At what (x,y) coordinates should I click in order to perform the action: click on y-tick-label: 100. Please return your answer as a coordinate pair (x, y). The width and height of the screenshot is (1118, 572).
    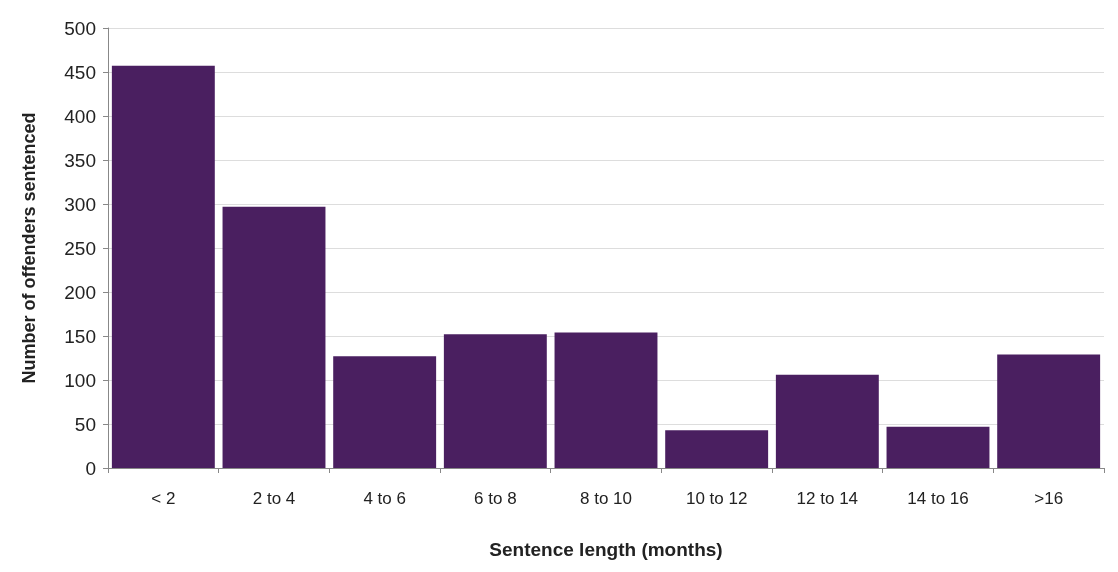
    Looking at the image, I should click on (80, 380).